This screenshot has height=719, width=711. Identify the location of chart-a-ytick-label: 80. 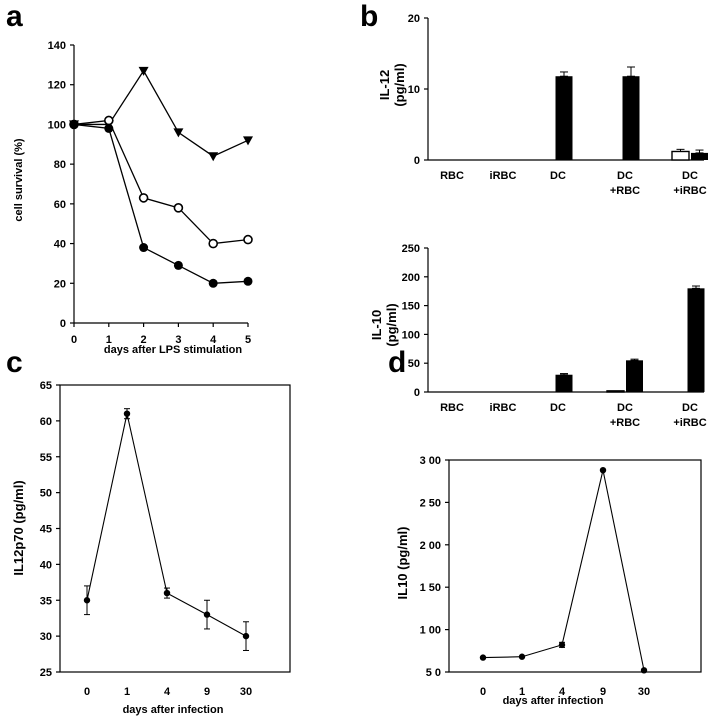
(60, 165).